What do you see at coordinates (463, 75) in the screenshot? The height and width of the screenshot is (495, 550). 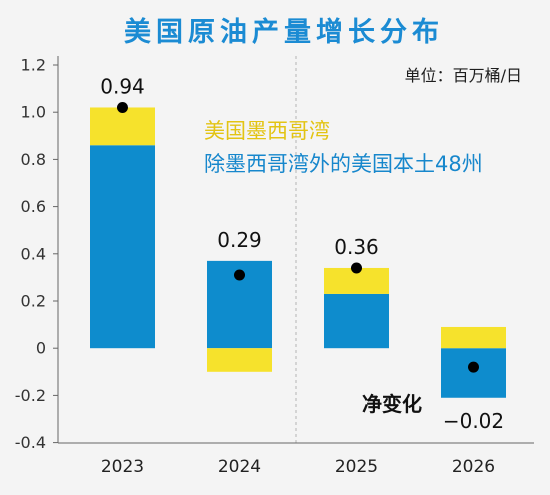 I see `unit-label: 单位：百万桶/日` at bounding box center [463, 75].